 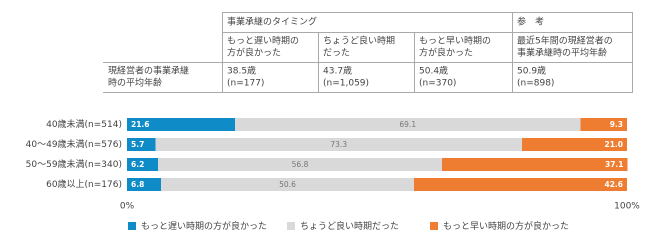 What do you see at coordinates (74, 164) in the screenshot?
I see `category-label: 50～59歳未満(n=340)` at bounding box center [74, 164].